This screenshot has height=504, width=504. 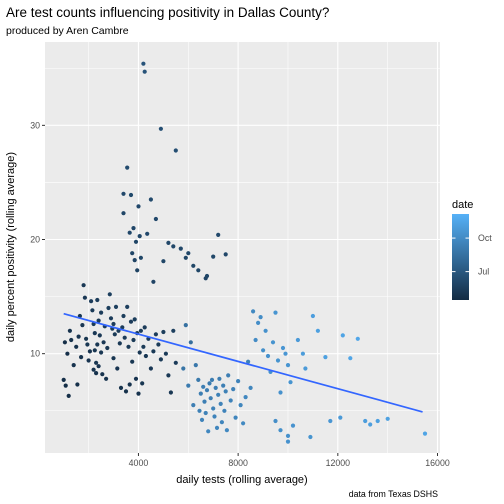 What do you see at coordinates (238, 463) in the screenshot?
I see `x-tick-label: 8000` at bounding box center [238, 463].